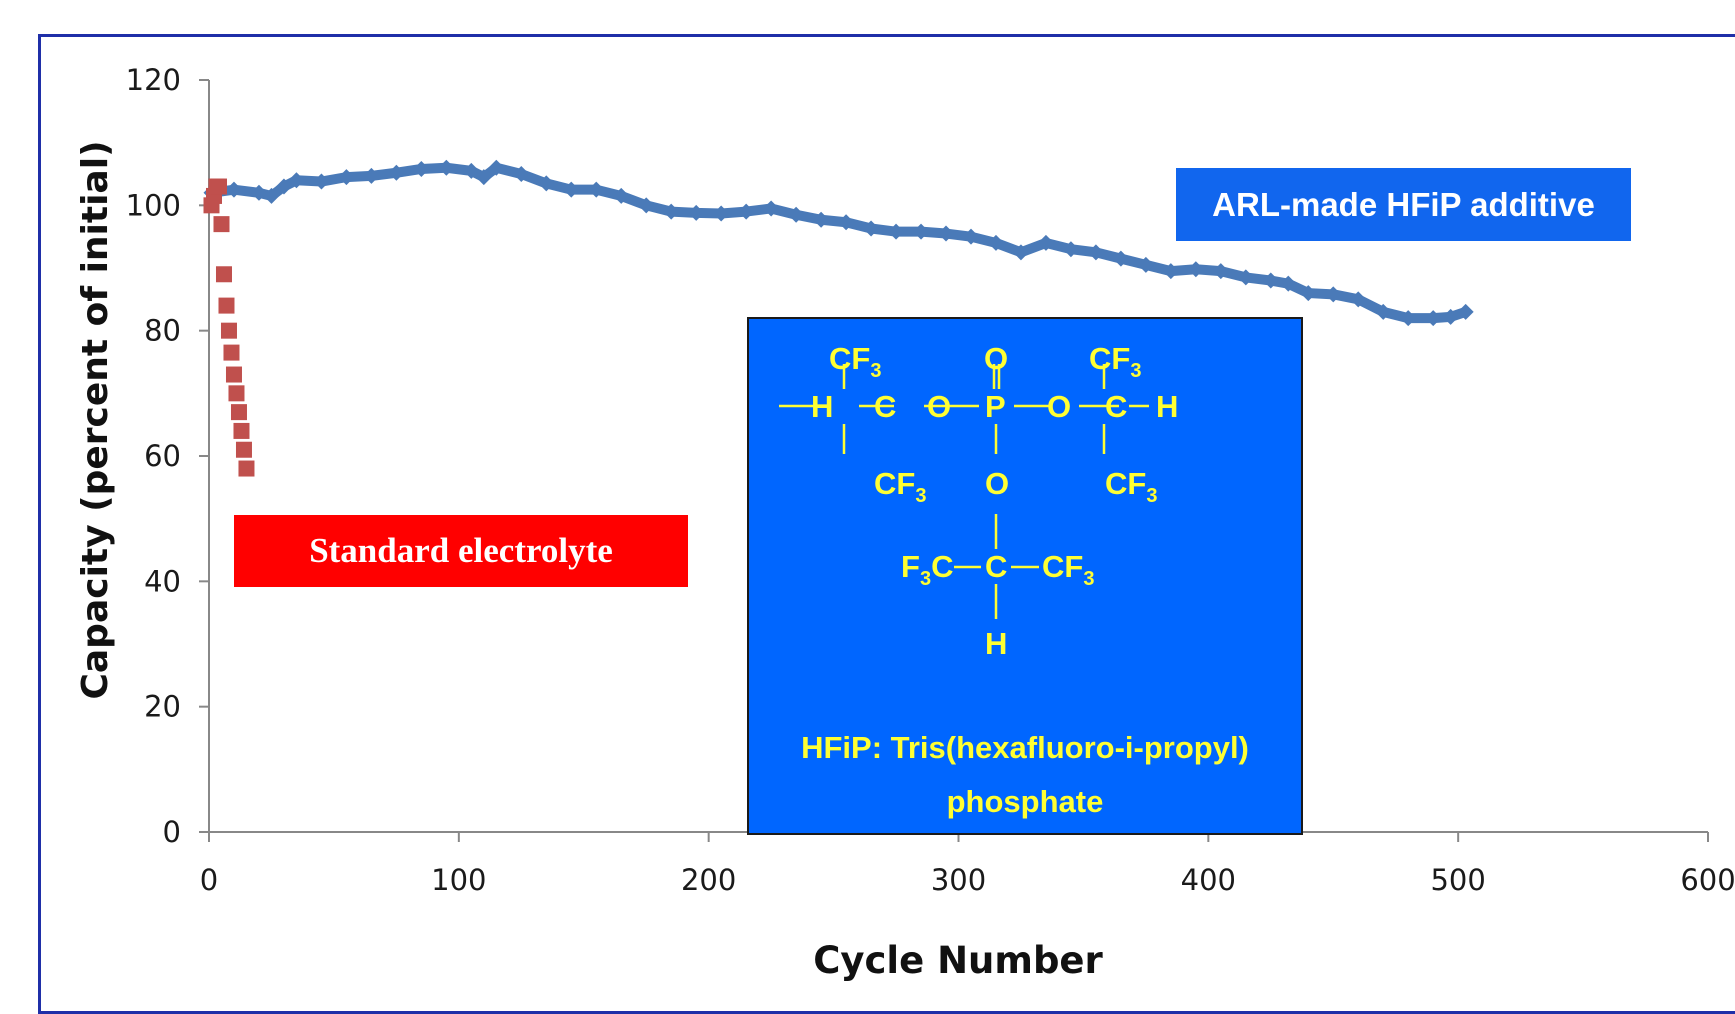 The image size is (1735, 1014). Describe the element at coordinates (964, 491) in the screenshot. I see `molecule-bonds` at that location.